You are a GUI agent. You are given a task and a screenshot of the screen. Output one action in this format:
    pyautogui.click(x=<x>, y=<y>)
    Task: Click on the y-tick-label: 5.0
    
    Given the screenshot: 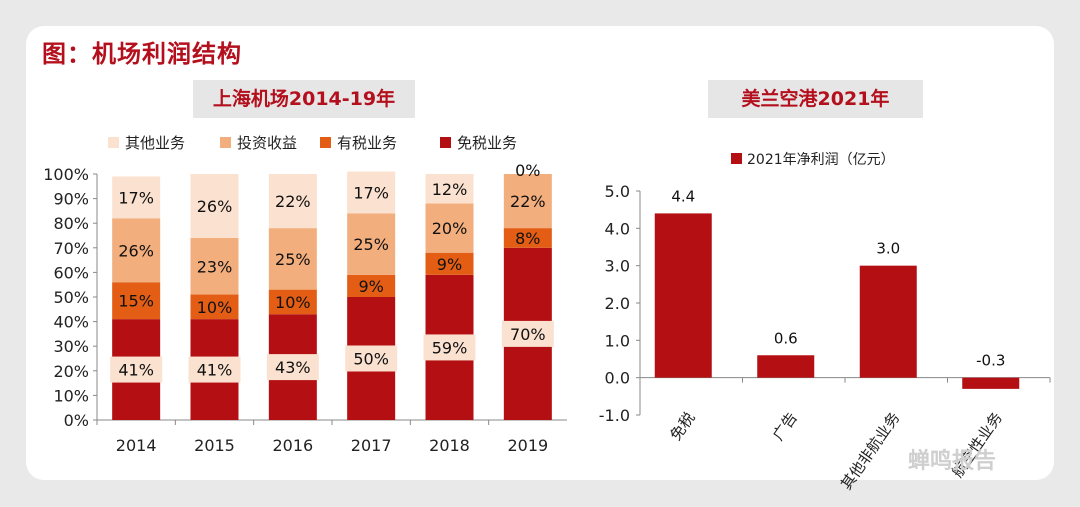 What is the action you would take?
    pyautogui.click(x=617, y=191)
    